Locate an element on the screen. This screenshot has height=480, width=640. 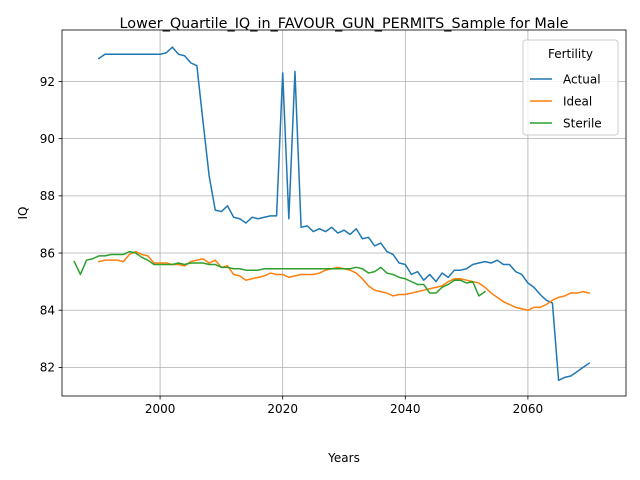
legend-label-sterile: Sterile is located at coordinates (582, 123).